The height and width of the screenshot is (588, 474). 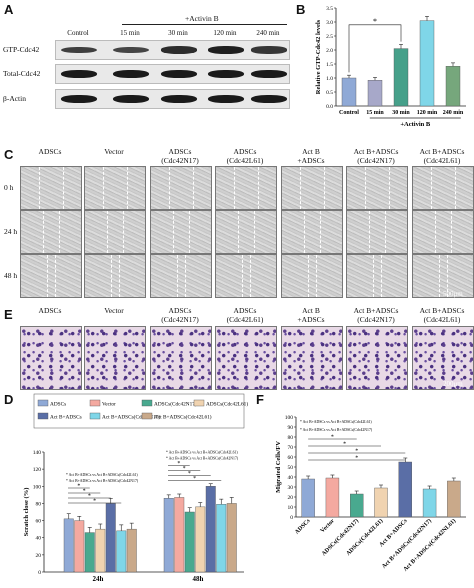 What do you see at coordinates (329, 23) in the screenshot?
I see `chart-b-y-tick-label: 3.0` at bounding box center [329, 23].